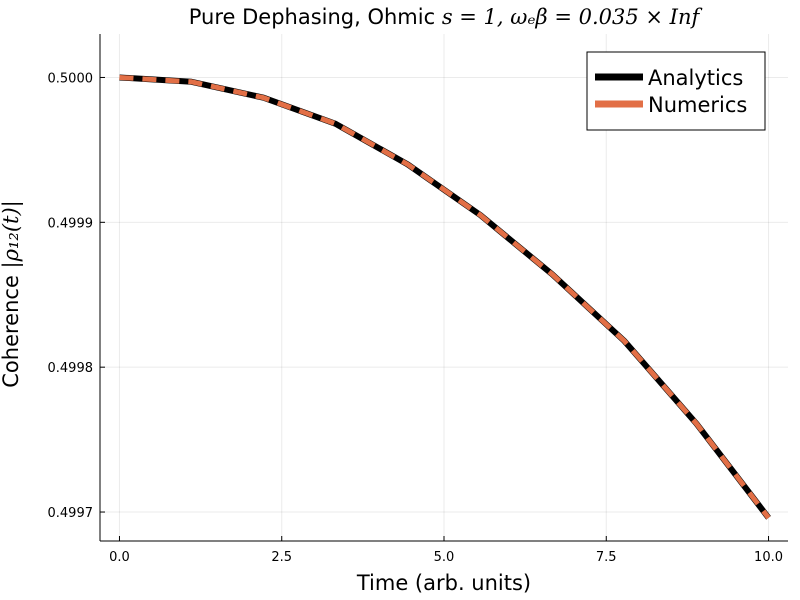 Image resolution: width=800 pixels, height=600 pixels. I want to click on y-axis-label-text: Coherence, so click(11, 327).